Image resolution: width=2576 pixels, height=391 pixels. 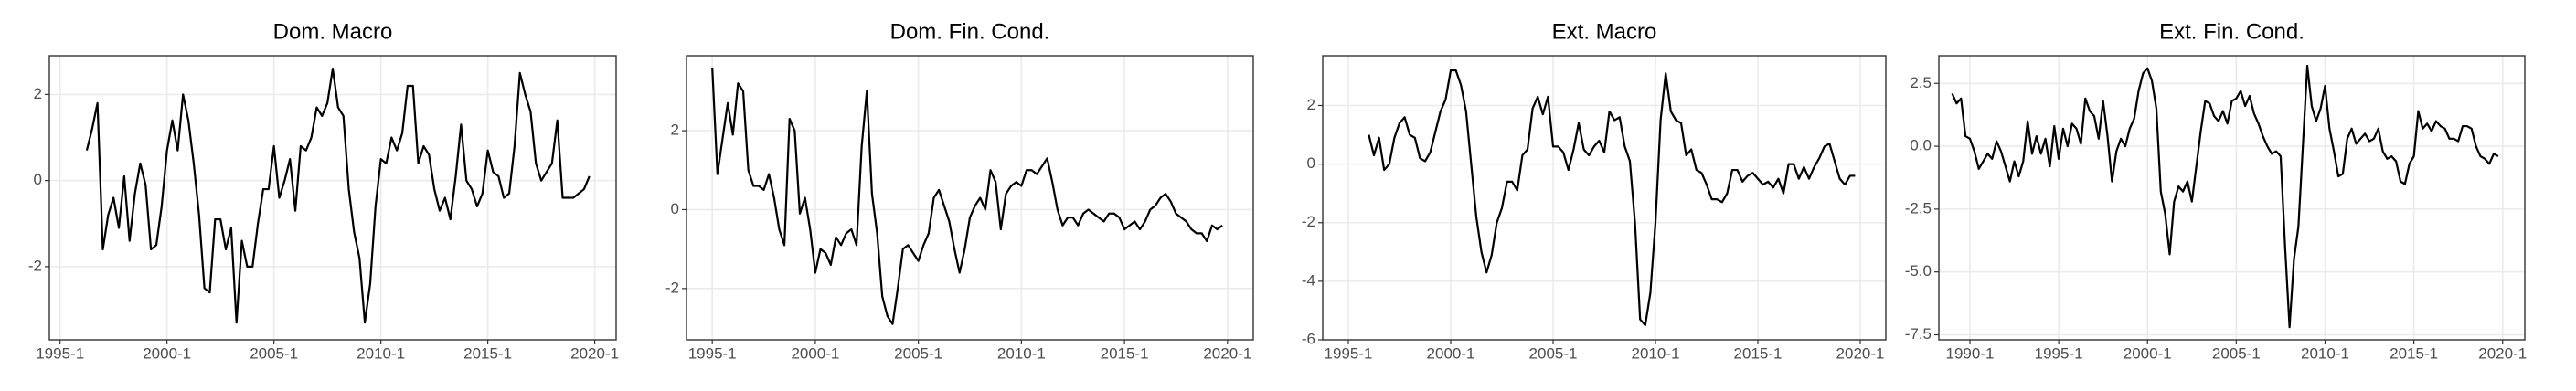 I want to click on y-tick-label: 0.0, so click(x=1921, y=145).